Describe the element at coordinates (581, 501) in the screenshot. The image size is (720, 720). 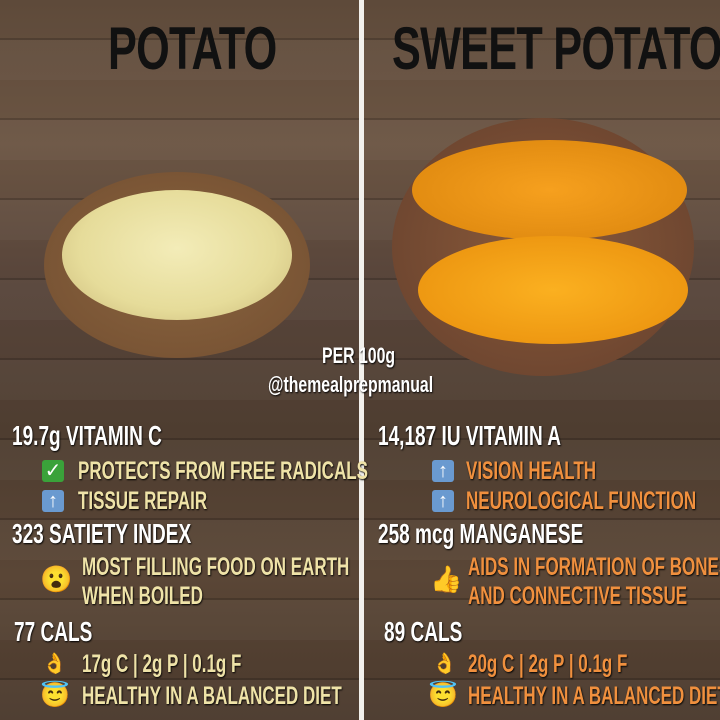
I see `sweet-potato-benefit-2: NEUROLOGICAL FUNCTION` at that location.